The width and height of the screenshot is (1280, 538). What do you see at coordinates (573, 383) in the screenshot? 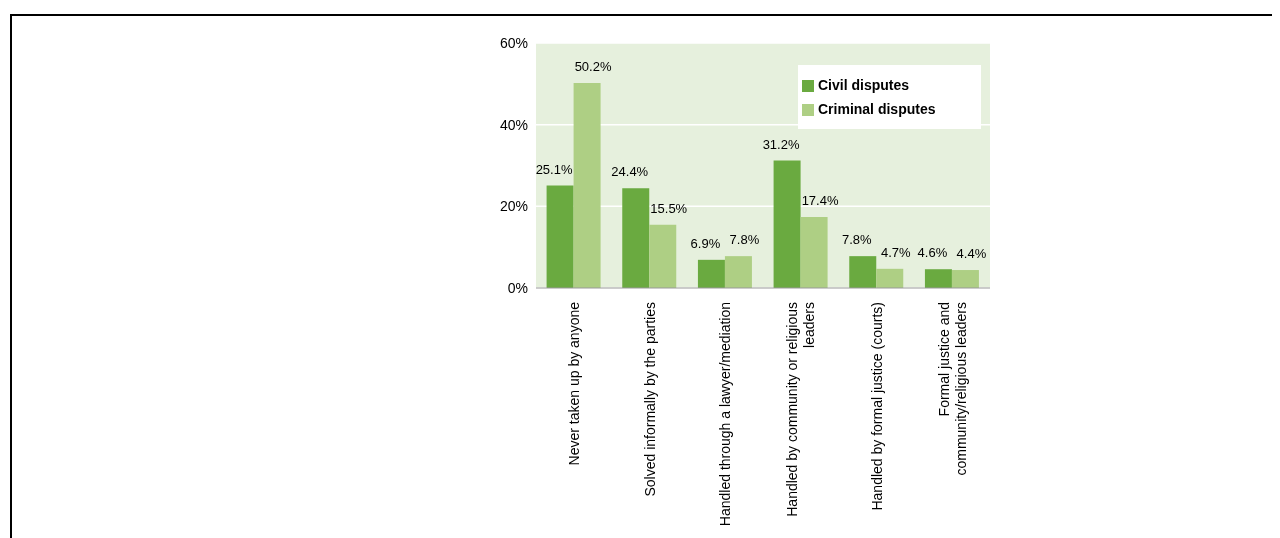
I see `x-tick-label: Never taken up by anyone` at bounding box center [573, 383].